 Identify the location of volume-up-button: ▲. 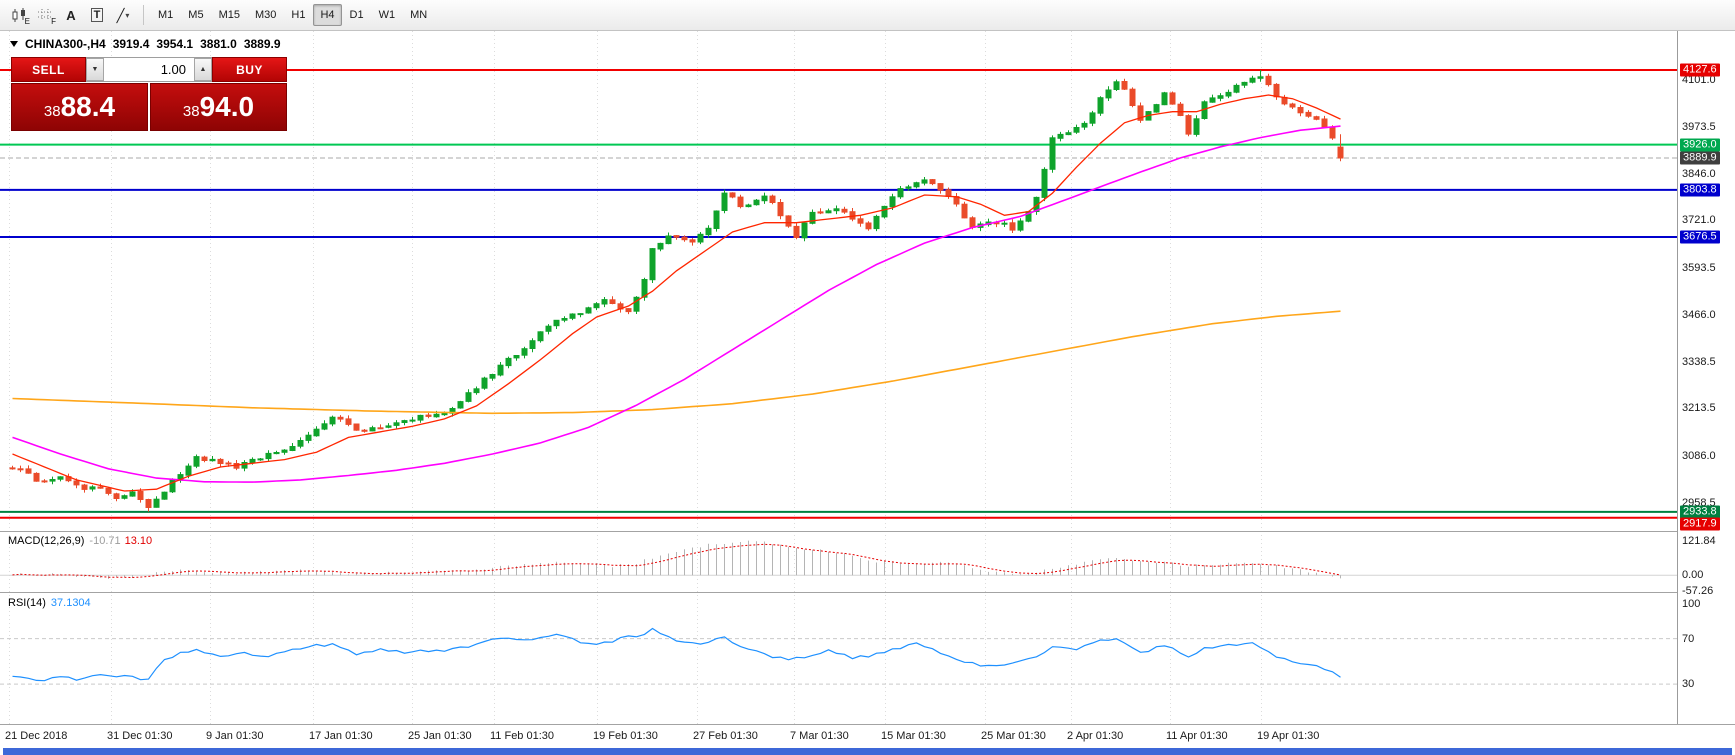
(203, 69).